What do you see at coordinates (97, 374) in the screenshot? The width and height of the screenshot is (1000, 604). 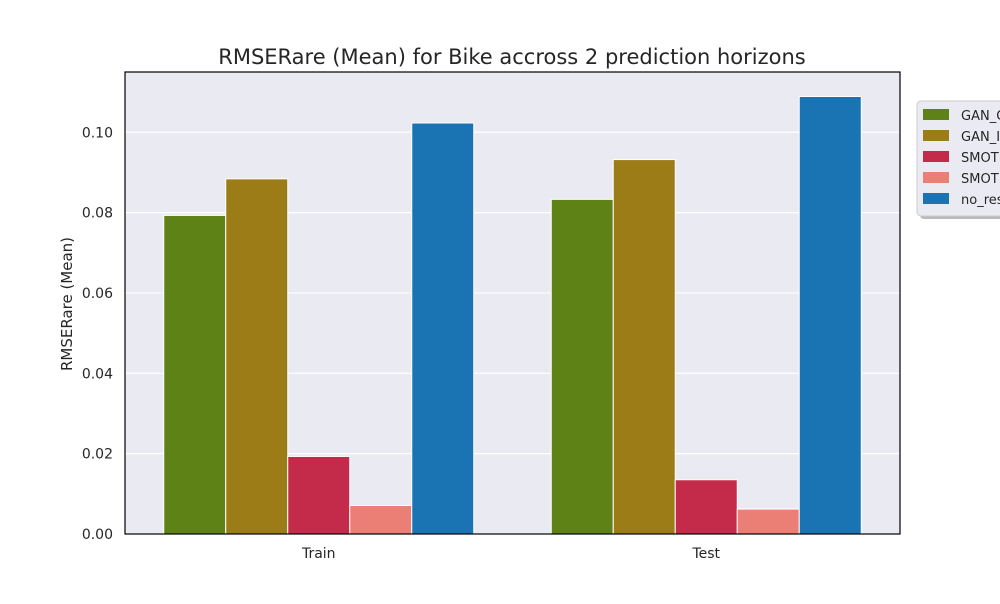 I see `y-tick-label: 0.04` at bounding box center [97, 374].